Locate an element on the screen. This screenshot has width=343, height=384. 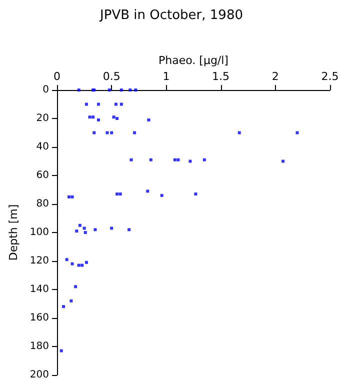
y-tick-label: 40 is located at coordinates (42, 147).